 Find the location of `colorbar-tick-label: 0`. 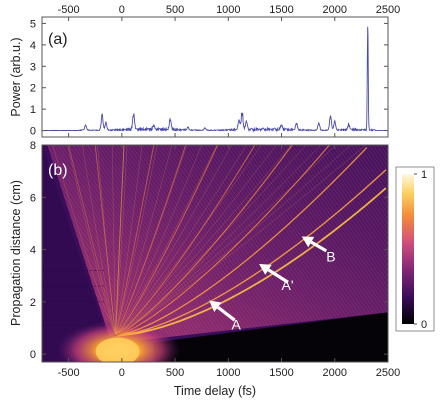

colorbar-tick-label: 0 is located at coordinates (424, 325).